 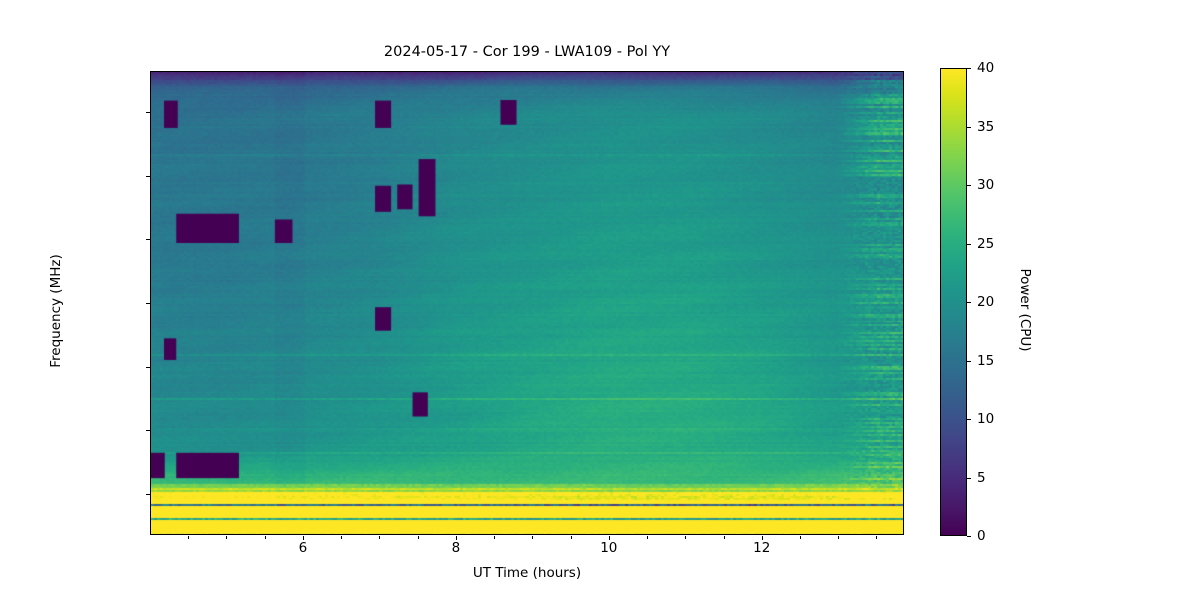 I want to click on colorbar-tick-label: 5, so click(x=981, y=477).